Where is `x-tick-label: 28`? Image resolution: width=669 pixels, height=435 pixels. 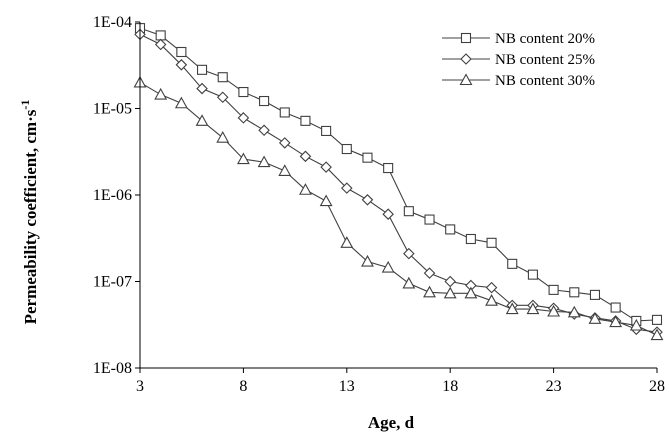
x-tick-label: 28 is located at coordinates (657, 386).